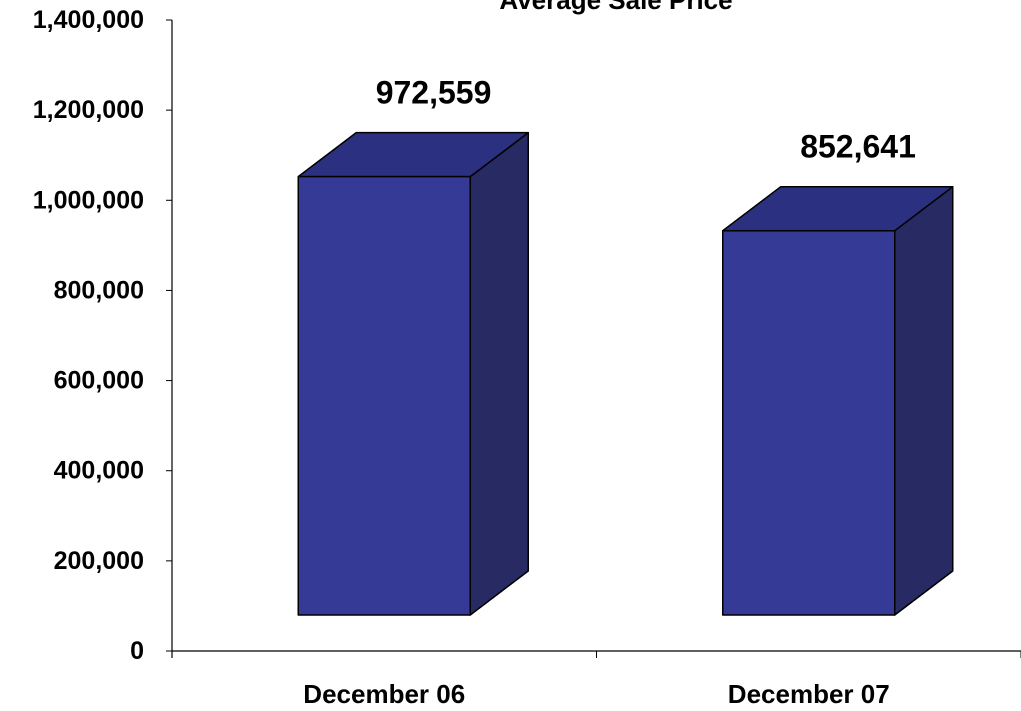 This screenshot has width=1021, height=711. What do you see at coordinates (88, 20) in the screenshot?
I see `y-tick-label: 1,400,000` at bounding box center [88, 20].